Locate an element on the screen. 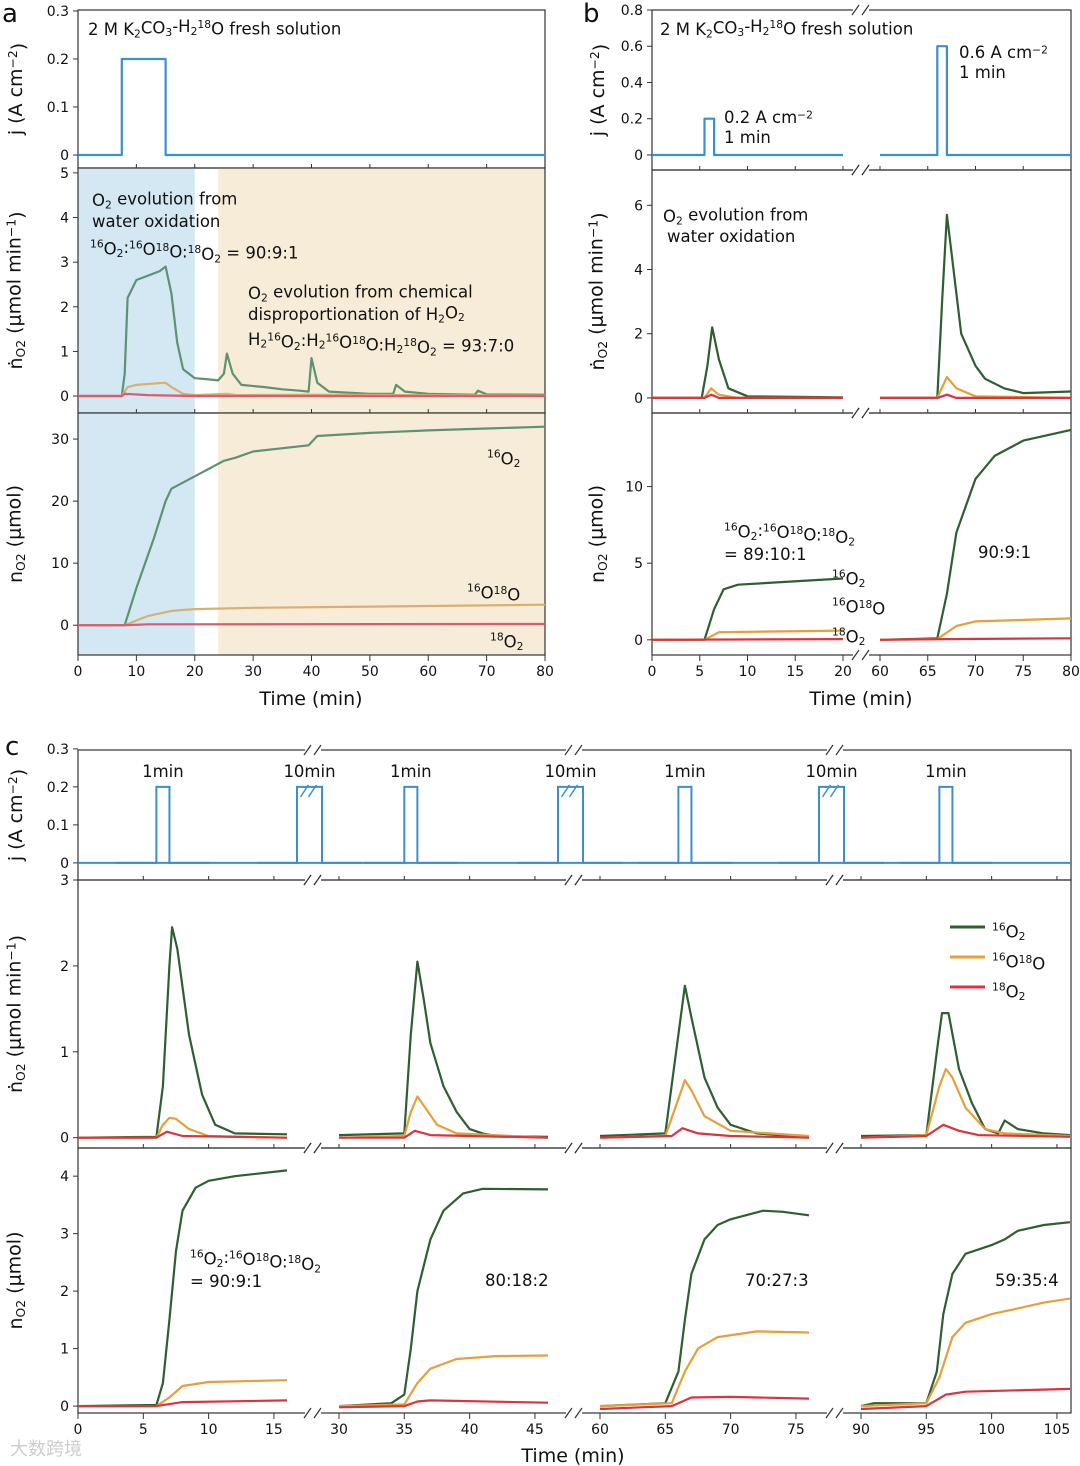 Image resolution: width=1080 pixels, height=1466 pixels. y-tick-label: 0.6 is located at coordinates (632, 47).